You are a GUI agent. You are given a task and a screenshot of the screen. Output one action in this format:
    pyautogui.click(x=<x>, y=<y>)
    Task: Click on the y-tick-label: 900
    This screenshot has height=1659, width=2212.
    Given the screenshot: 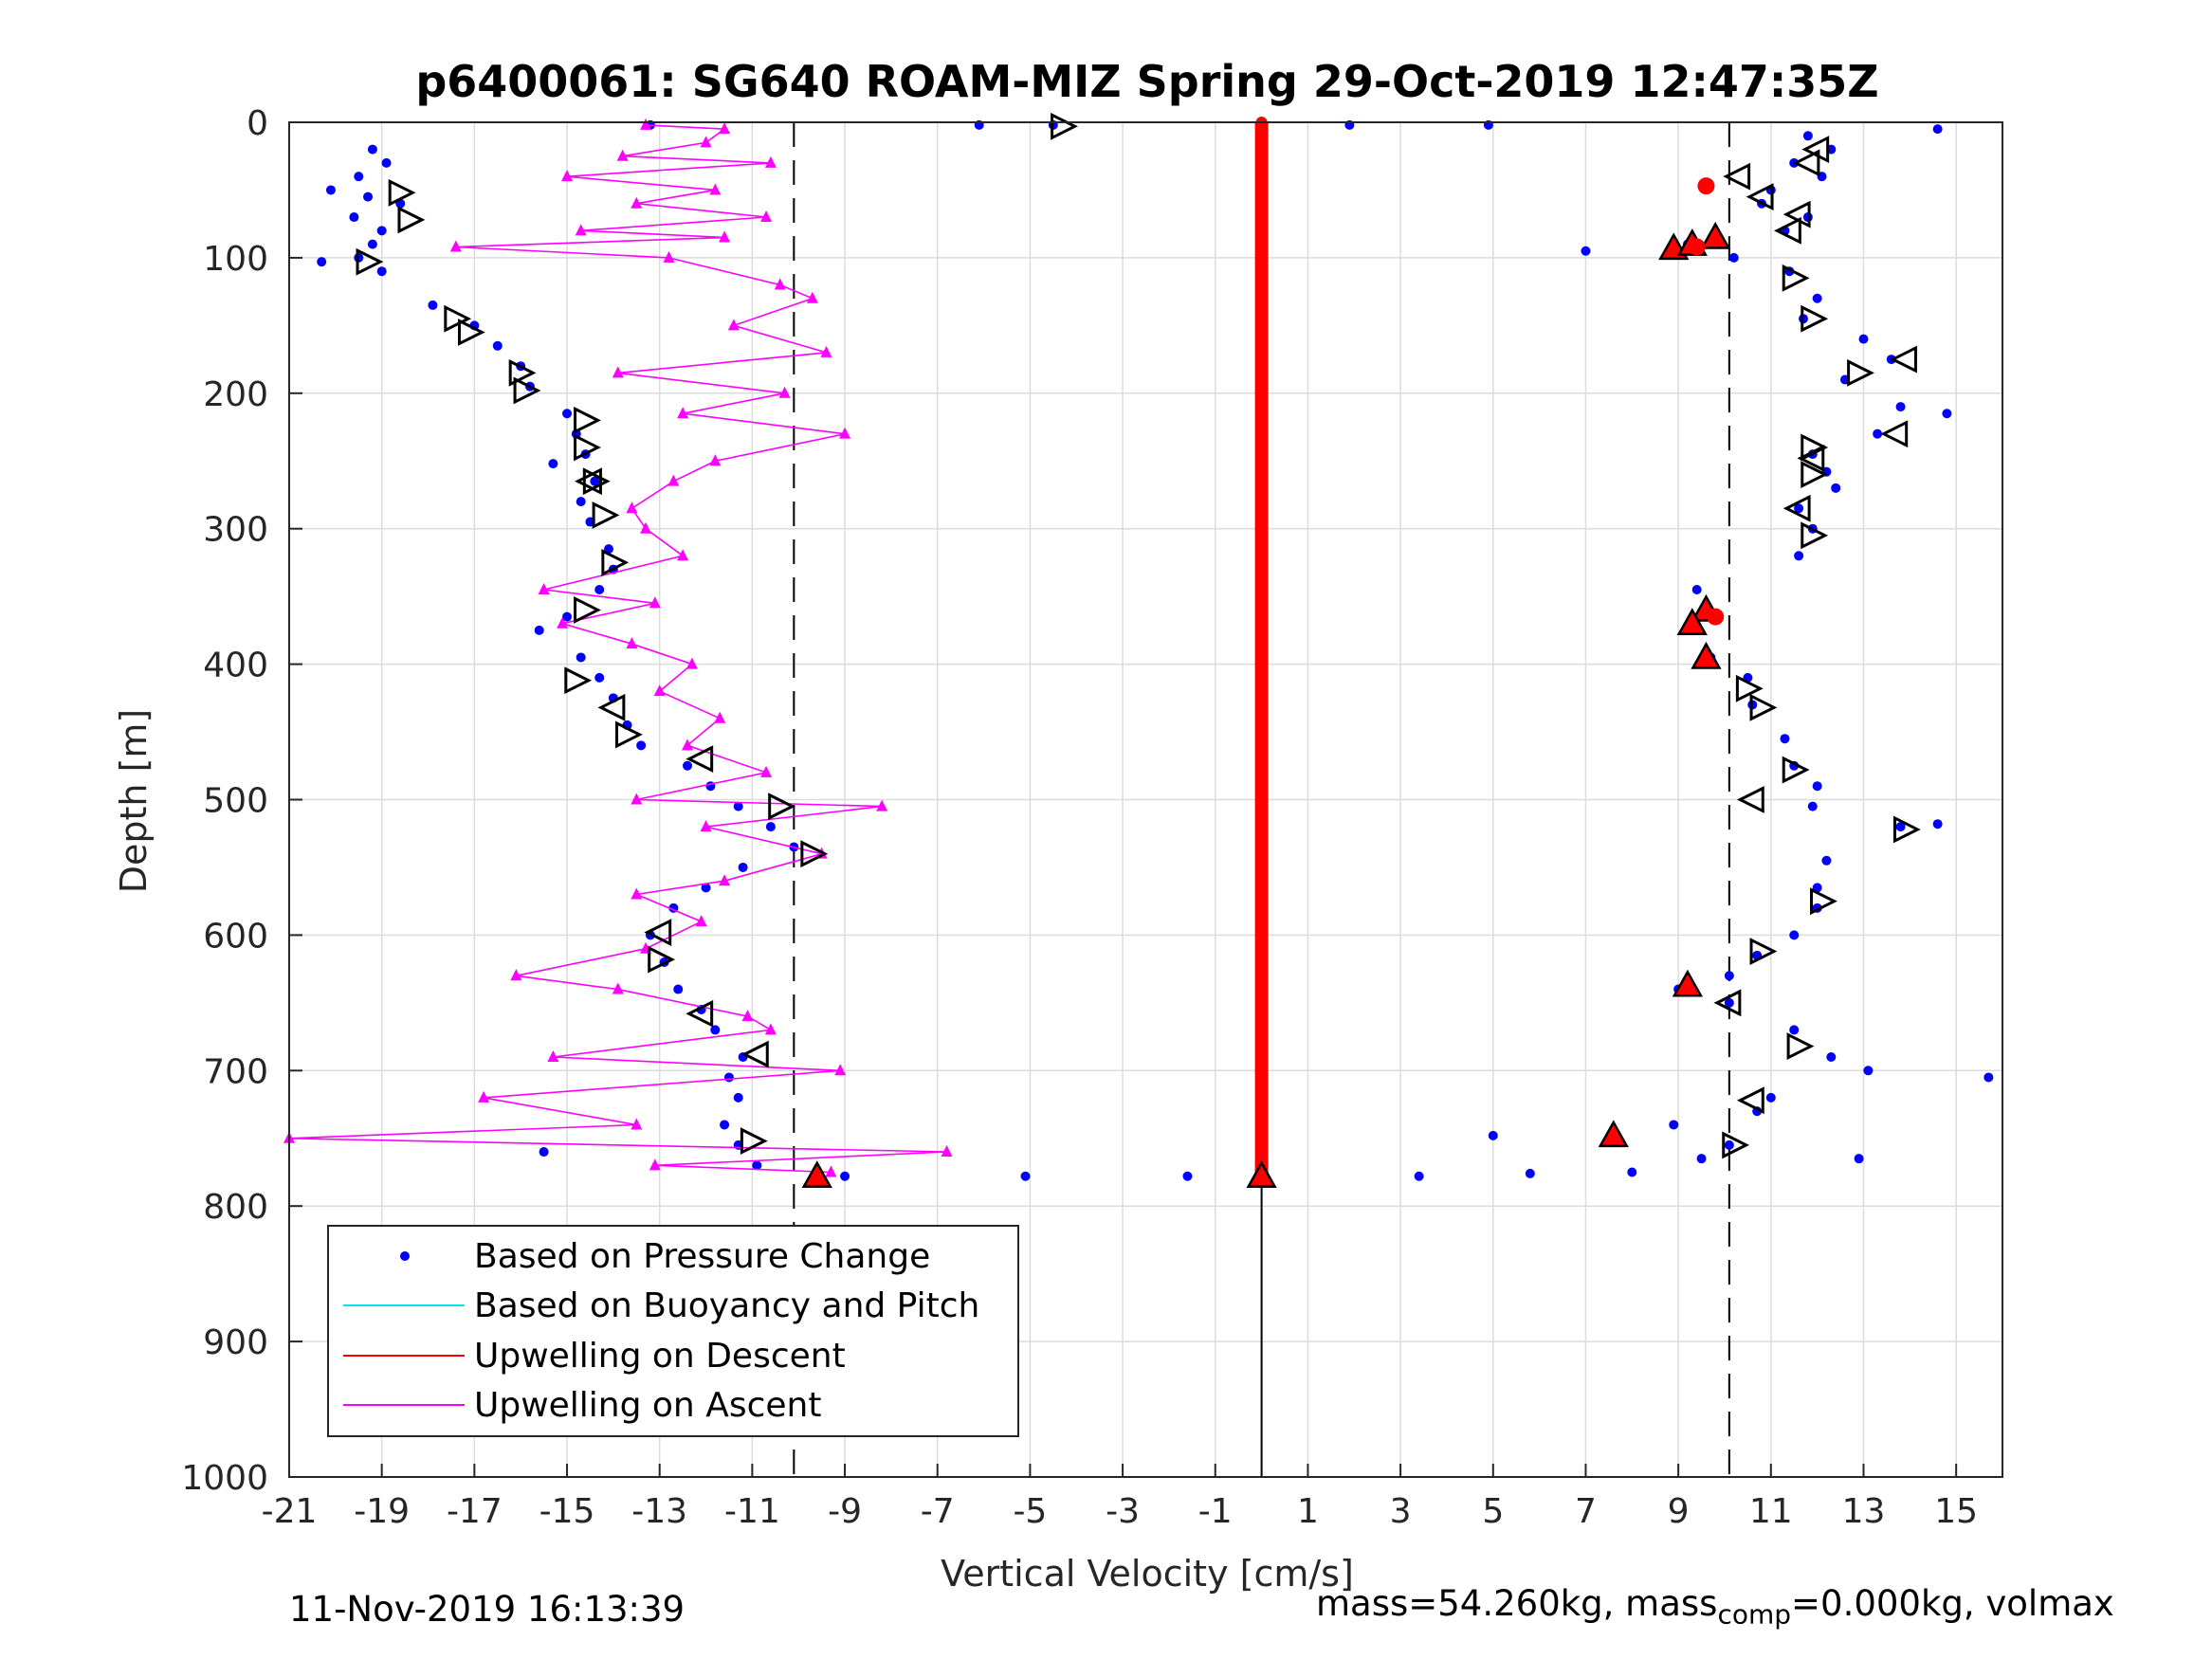 What is the action you would take?
    pyautogui.click(x=235, y=1342)
    